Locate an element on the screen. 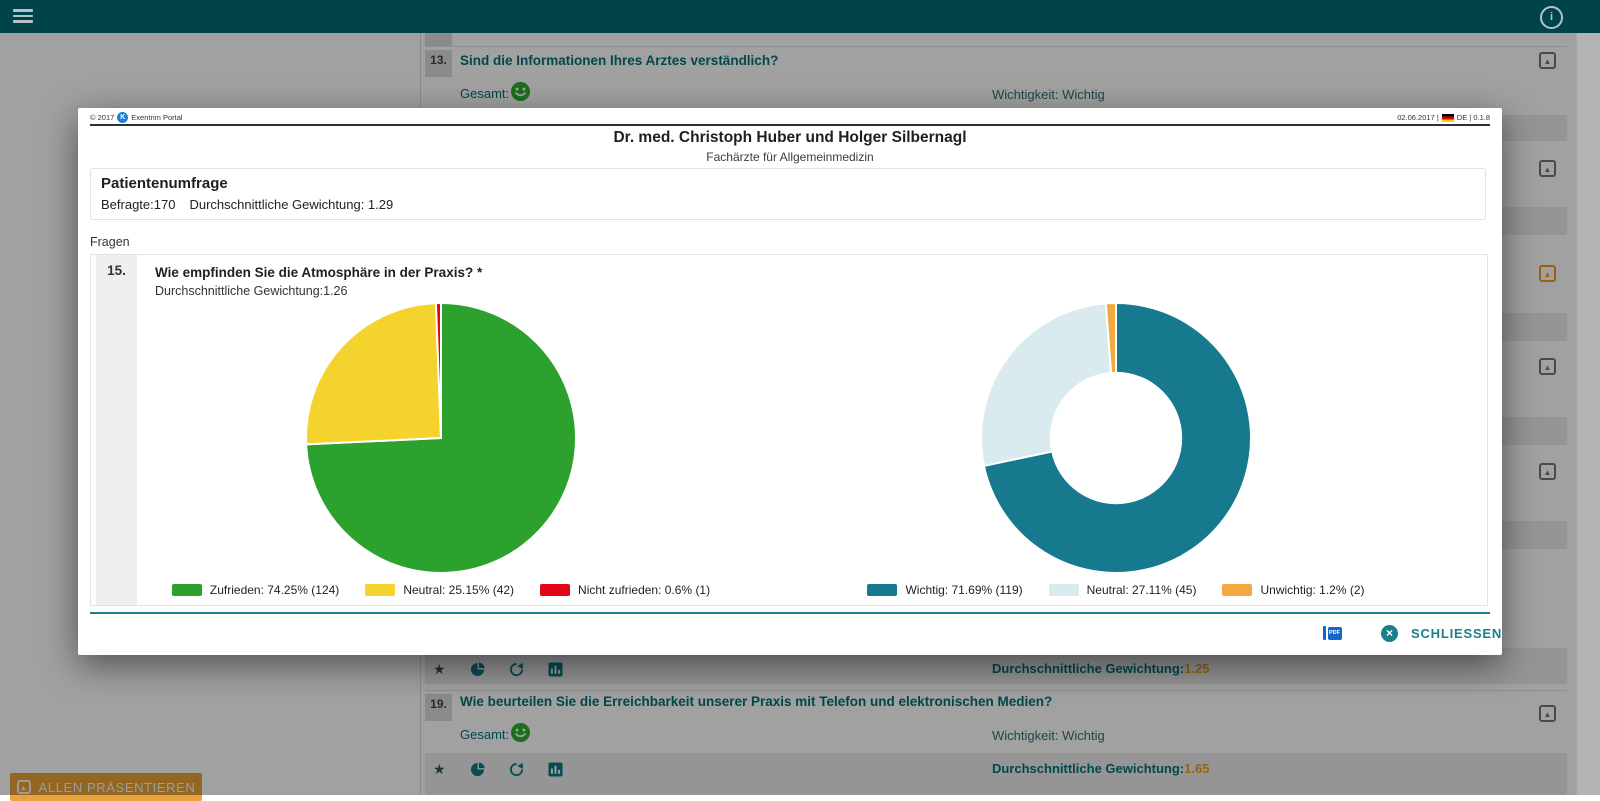 The height and width of the screenshot is (801, 1600). legend-item: Neutral: 27.11% (45) is located at coordinates (1122, 590).